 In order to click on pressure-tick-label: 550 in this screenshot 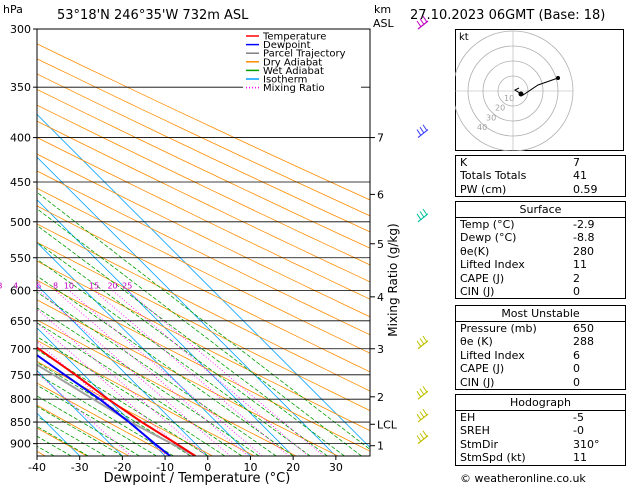, I will do `click(20, 258)`.